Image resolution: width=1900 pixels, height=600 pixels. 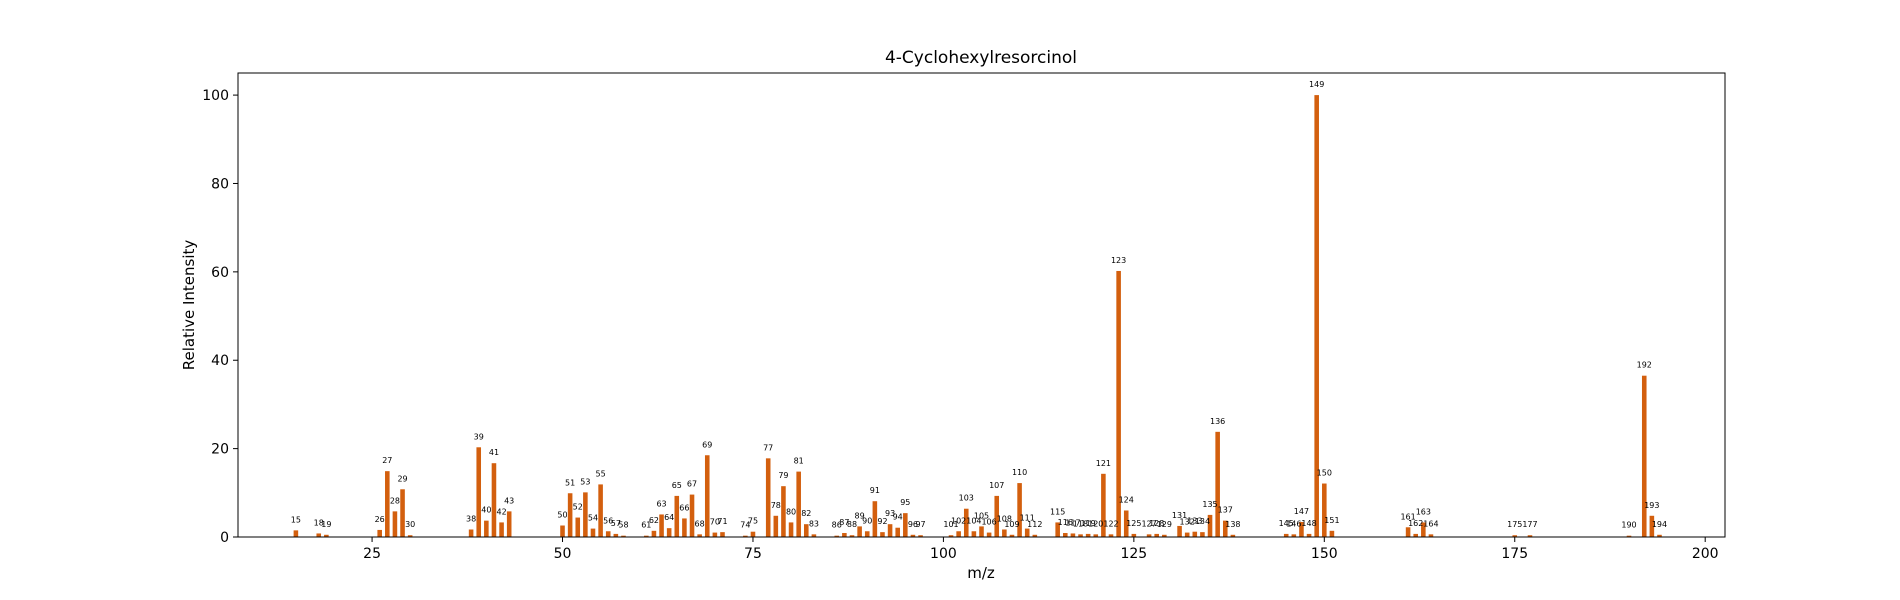 I want to click on y-axis-label: Relative Intensity, so click(x=189, y=305).